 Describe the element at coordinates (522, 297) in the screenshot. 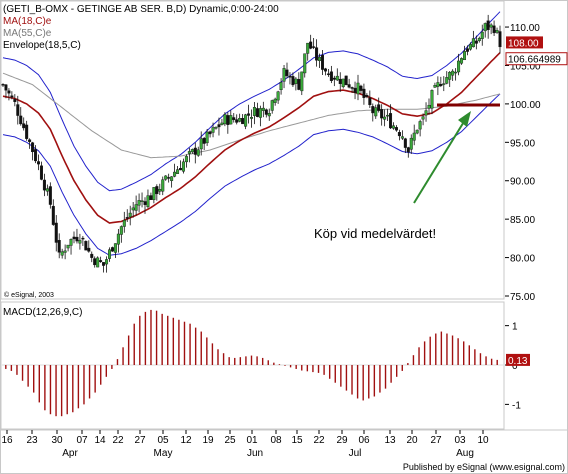

I see `price-tick-label: 75.00` at that location.